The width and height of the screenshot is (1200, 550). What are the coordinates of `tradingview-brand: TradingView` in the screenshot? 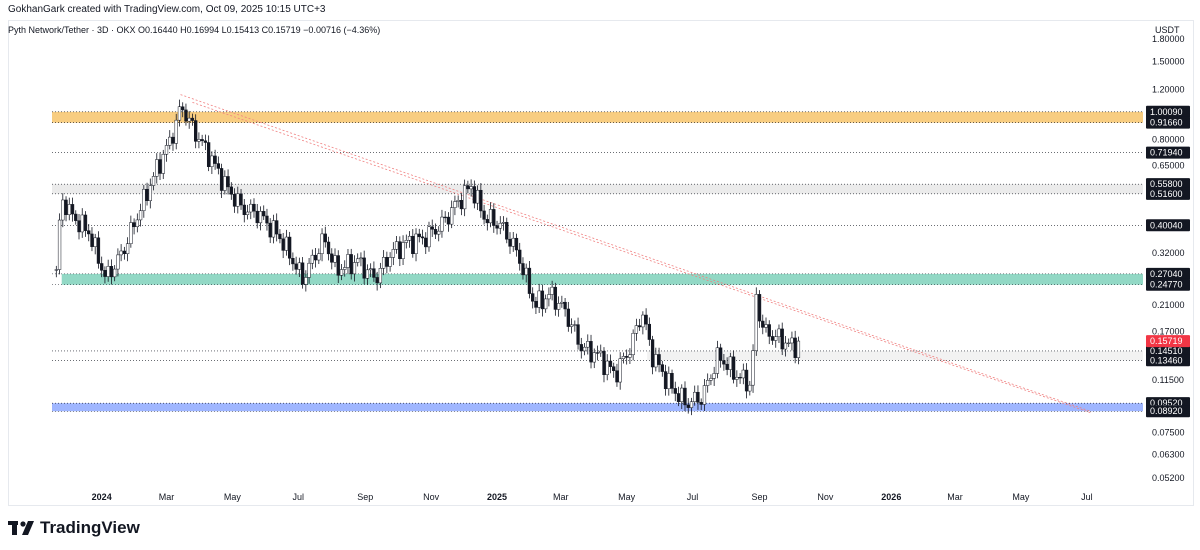 It's located at (74, 528).